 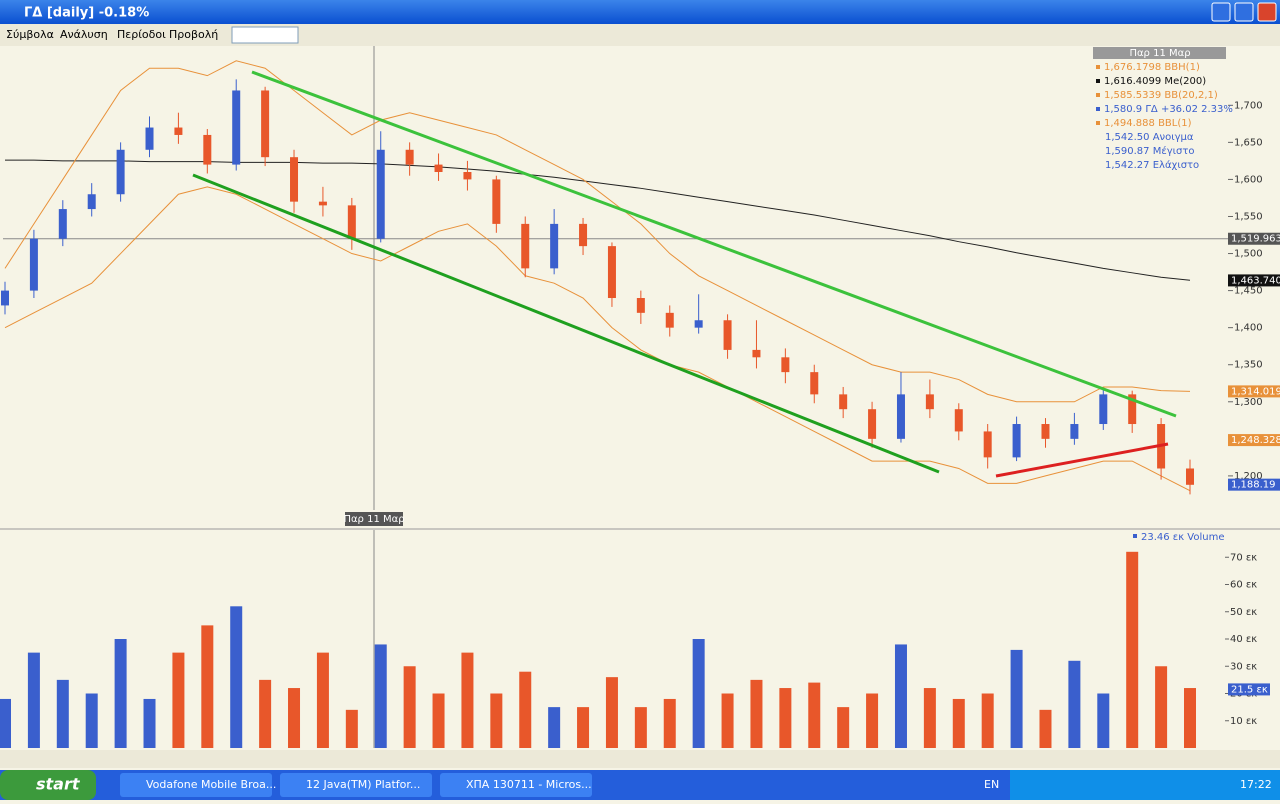 I want to click on y-tick-label: 1,500, so click(x=1248, y=254).